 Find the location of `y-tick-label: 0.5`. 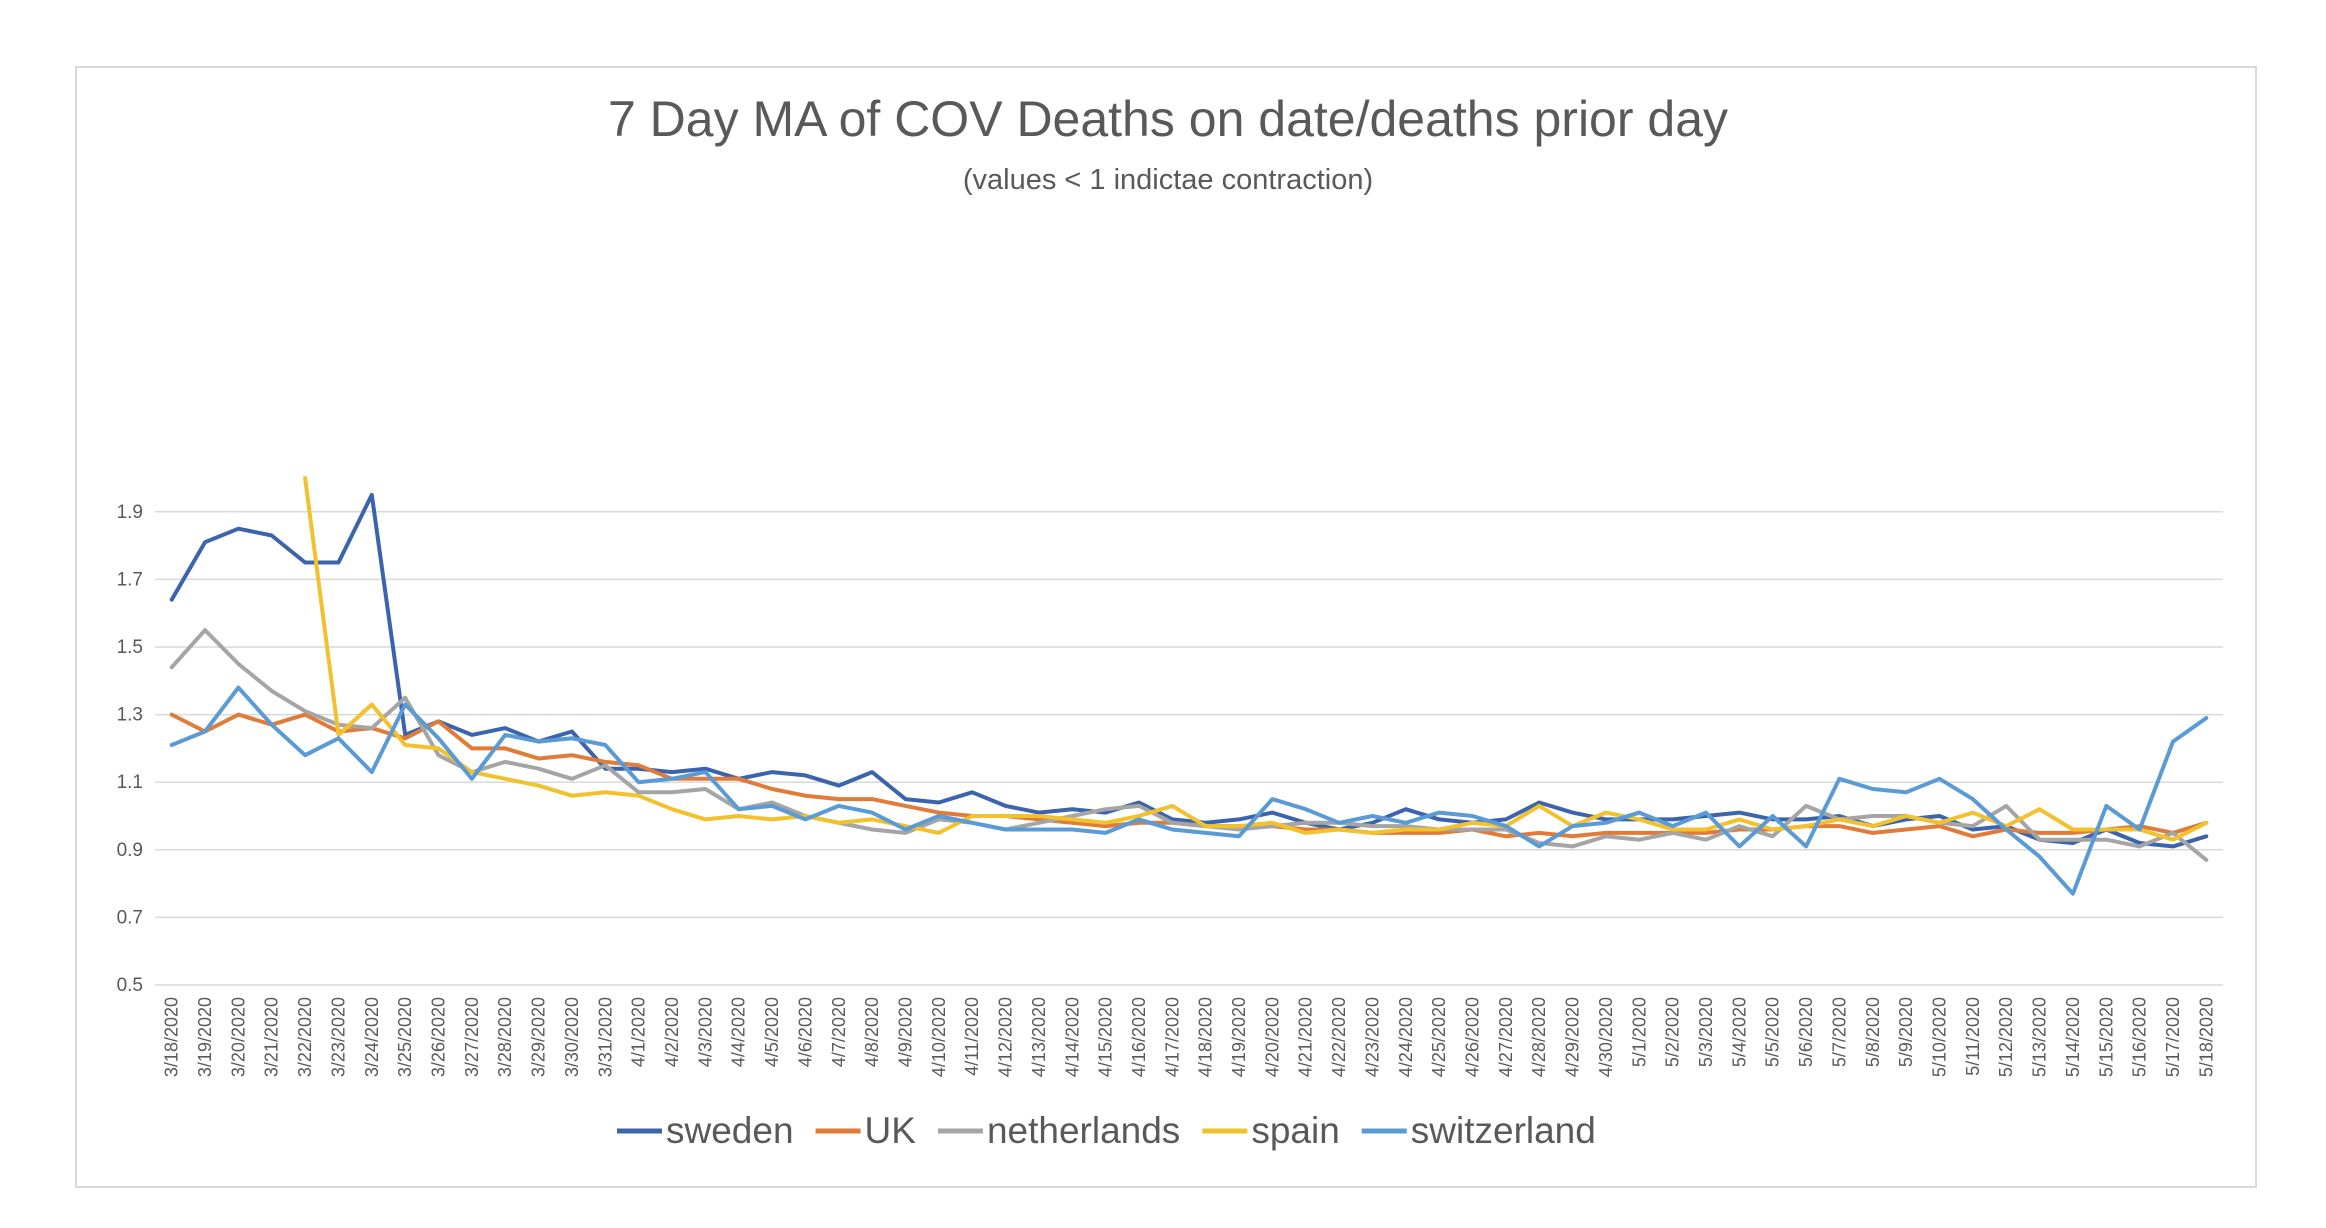

y-tick-label: 0.5 is located at coordinates (130, 985).